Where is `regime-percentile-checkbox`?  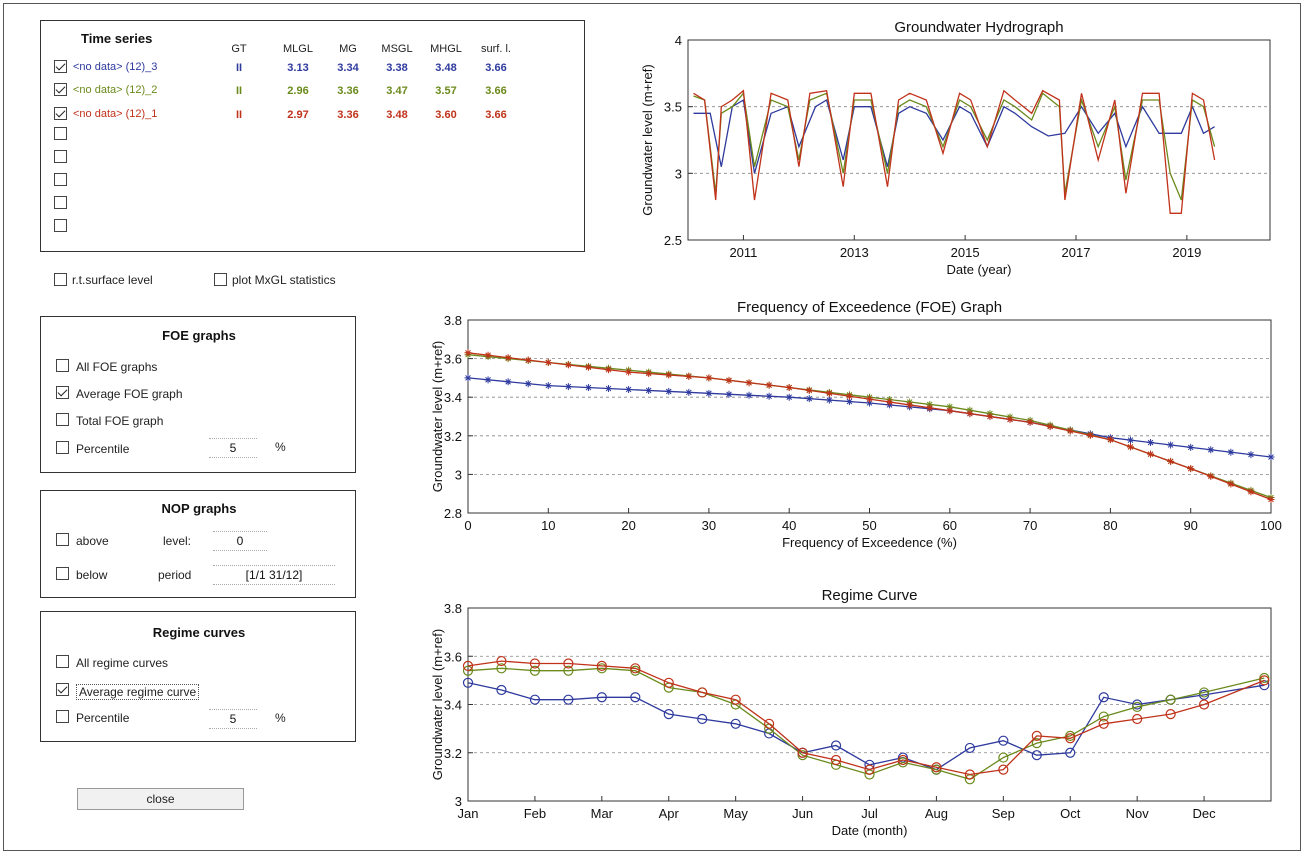 regime-percentile-checkbox is located at coordinates (62, 716).